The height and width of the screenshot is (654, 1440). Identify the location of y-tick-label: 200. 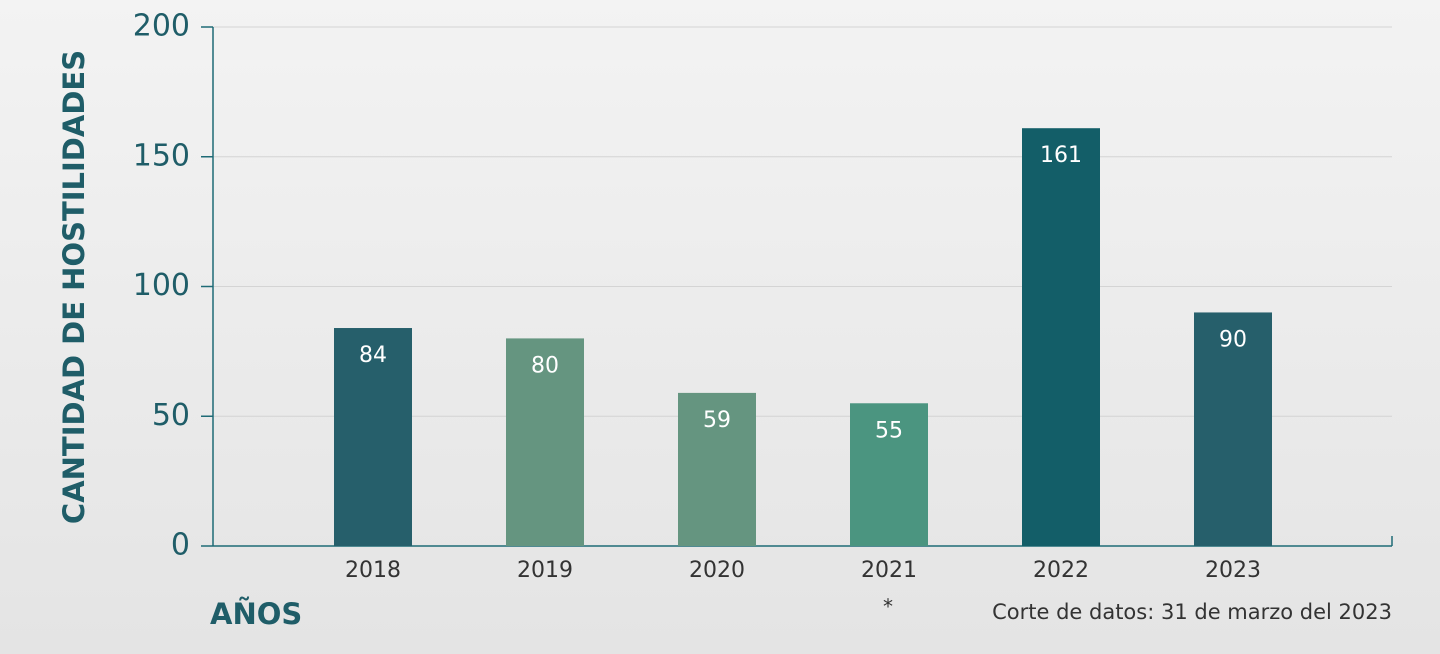
(161, 26).